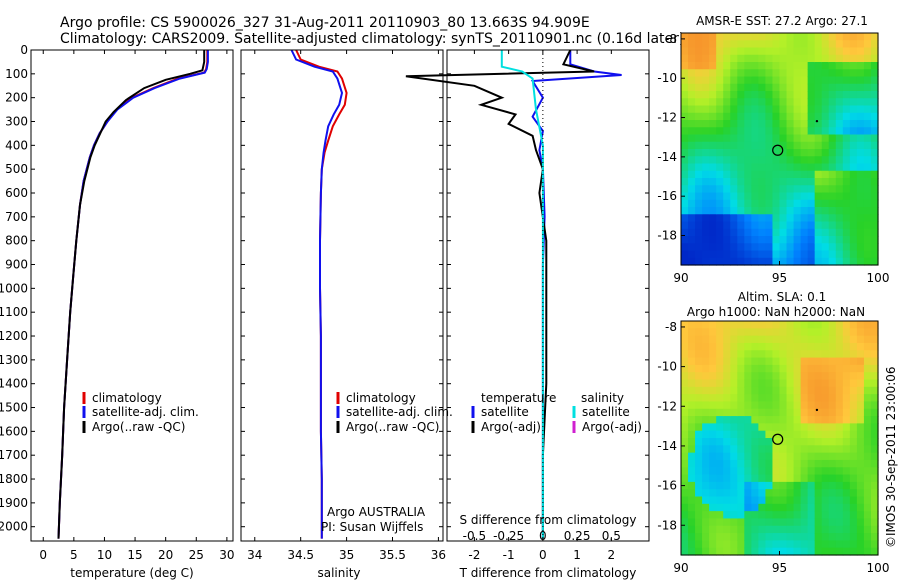  Describe the element at coordinates (543, 555) in the screenshot. I see `x-tick-label: 0` at that location.